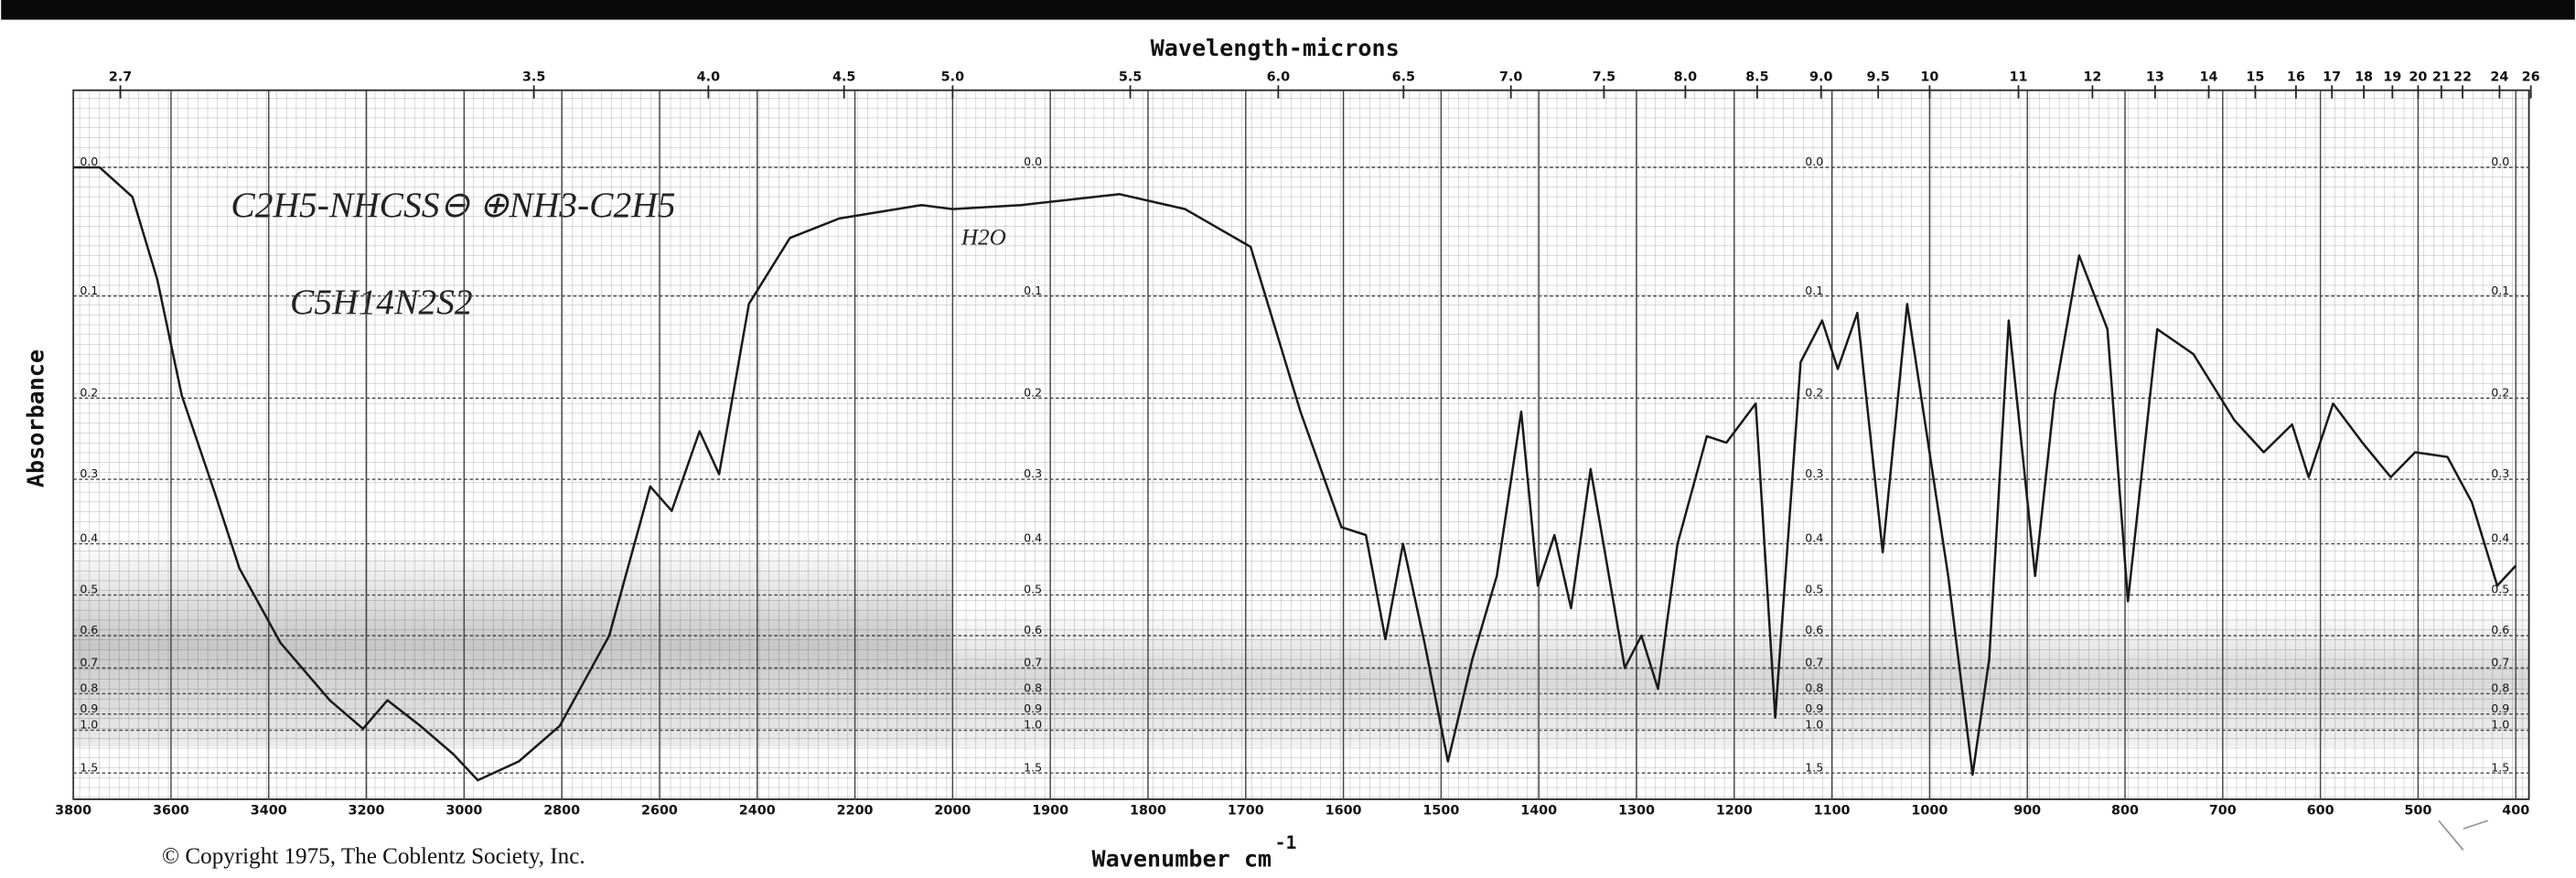  Describe the element at coordinates (1821, 77) in the screenshot. I see `x2-tick-label: 9.0` at that location.